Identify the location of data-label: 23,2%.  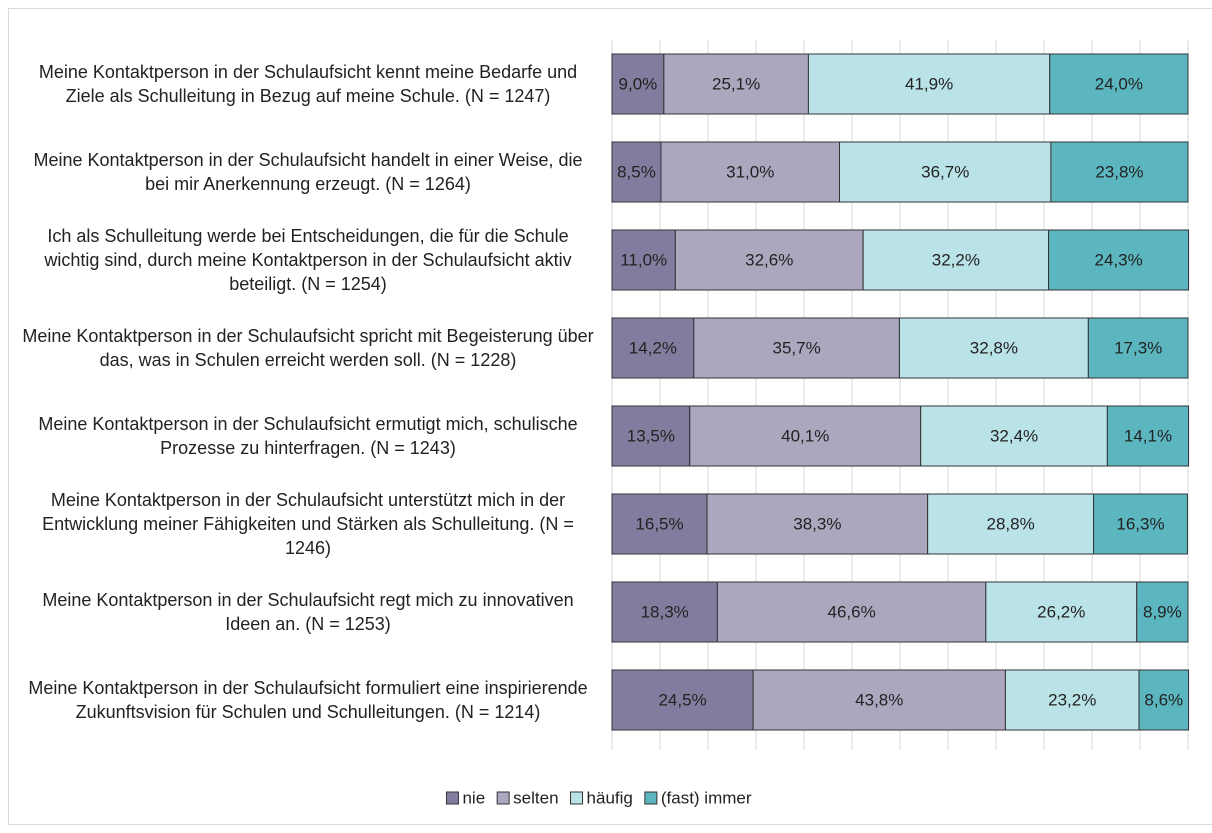
(1072, 699).